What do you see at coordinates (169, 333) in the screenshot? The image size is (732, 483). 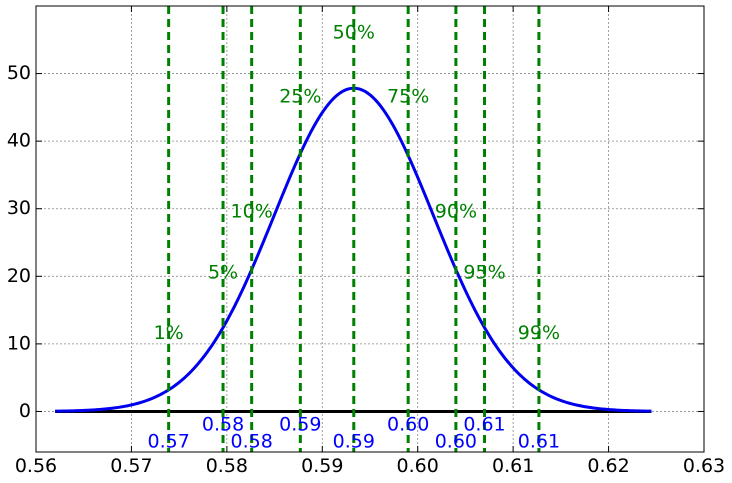 I see `percentile-label: 1%` at bounding box center [169, 333].